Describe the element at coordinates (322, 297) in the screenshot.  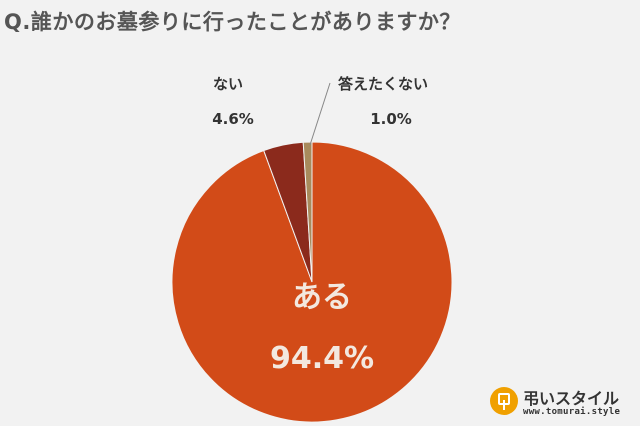
I see `slice-label-0: ある` at that location.